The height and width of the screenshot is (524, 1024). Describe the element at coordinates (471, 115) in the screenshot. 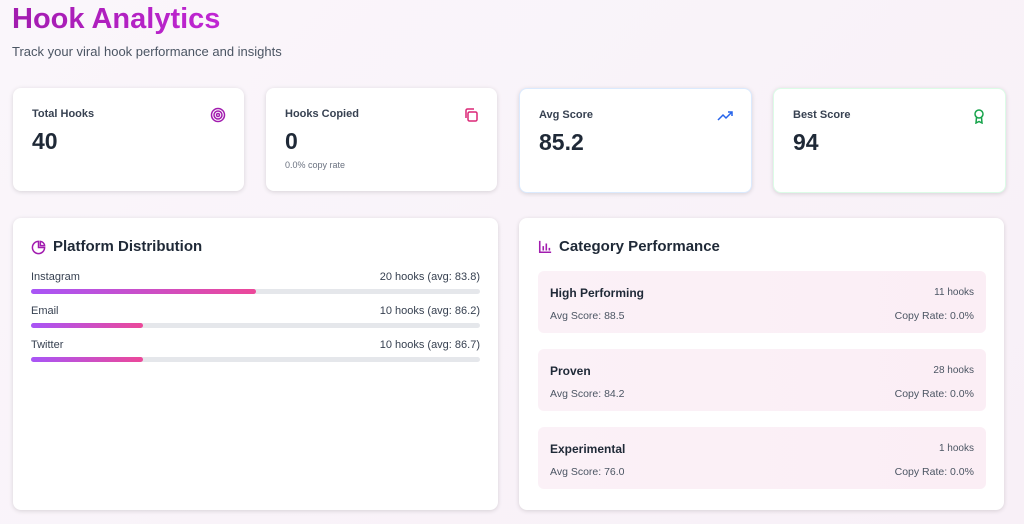

I see `copy-icon` at that location.